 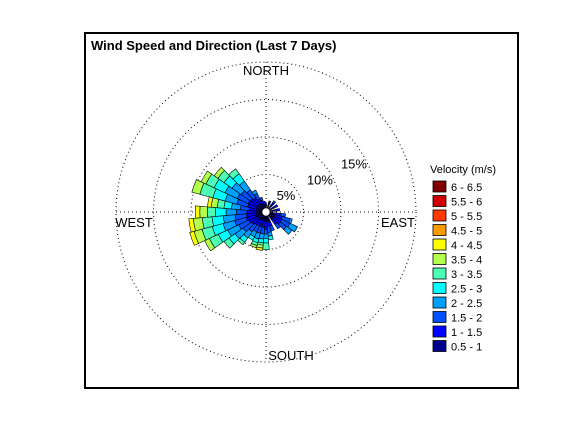 I want to click on wind-sectors, so click(x=243, y=209).